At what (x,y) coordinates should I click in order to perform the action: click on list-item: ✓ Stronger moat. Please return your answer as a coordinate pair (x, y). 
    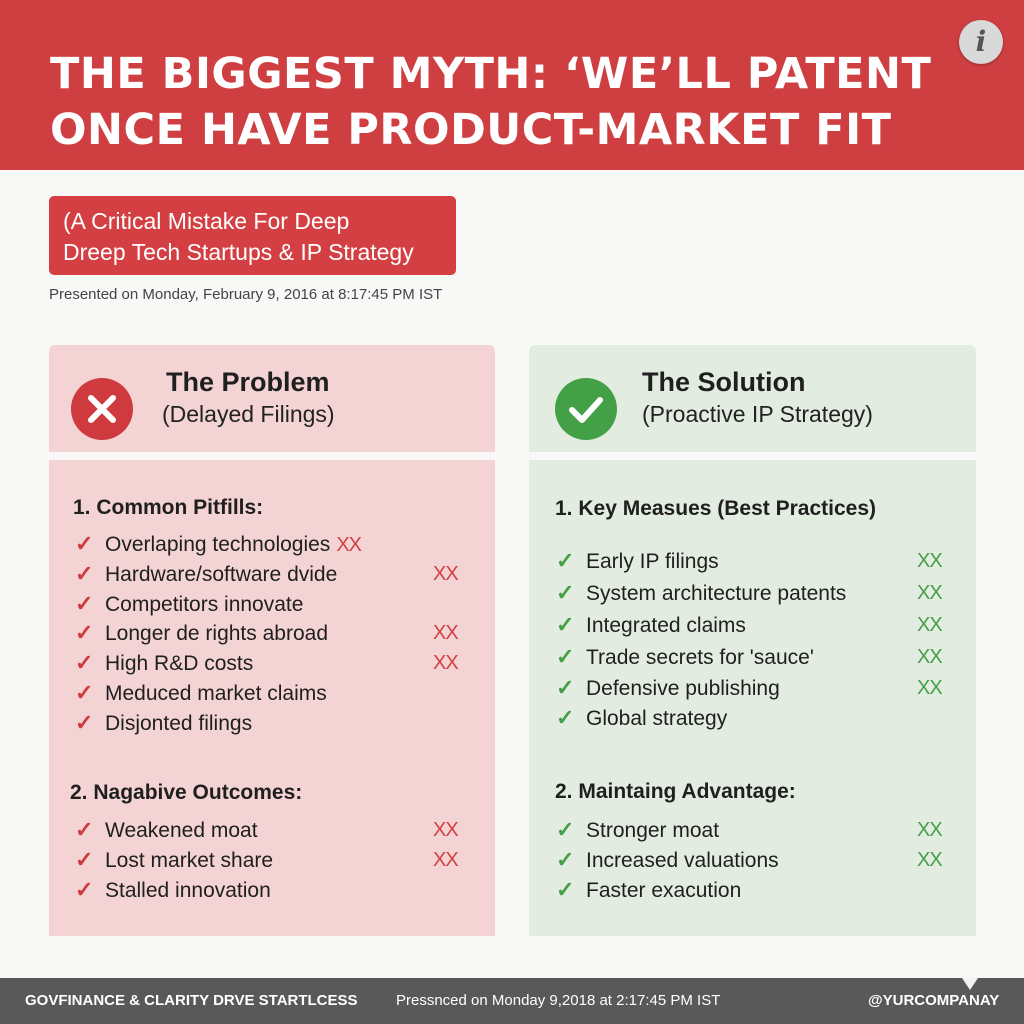
    Looking at the image, I should click on (637, 830).